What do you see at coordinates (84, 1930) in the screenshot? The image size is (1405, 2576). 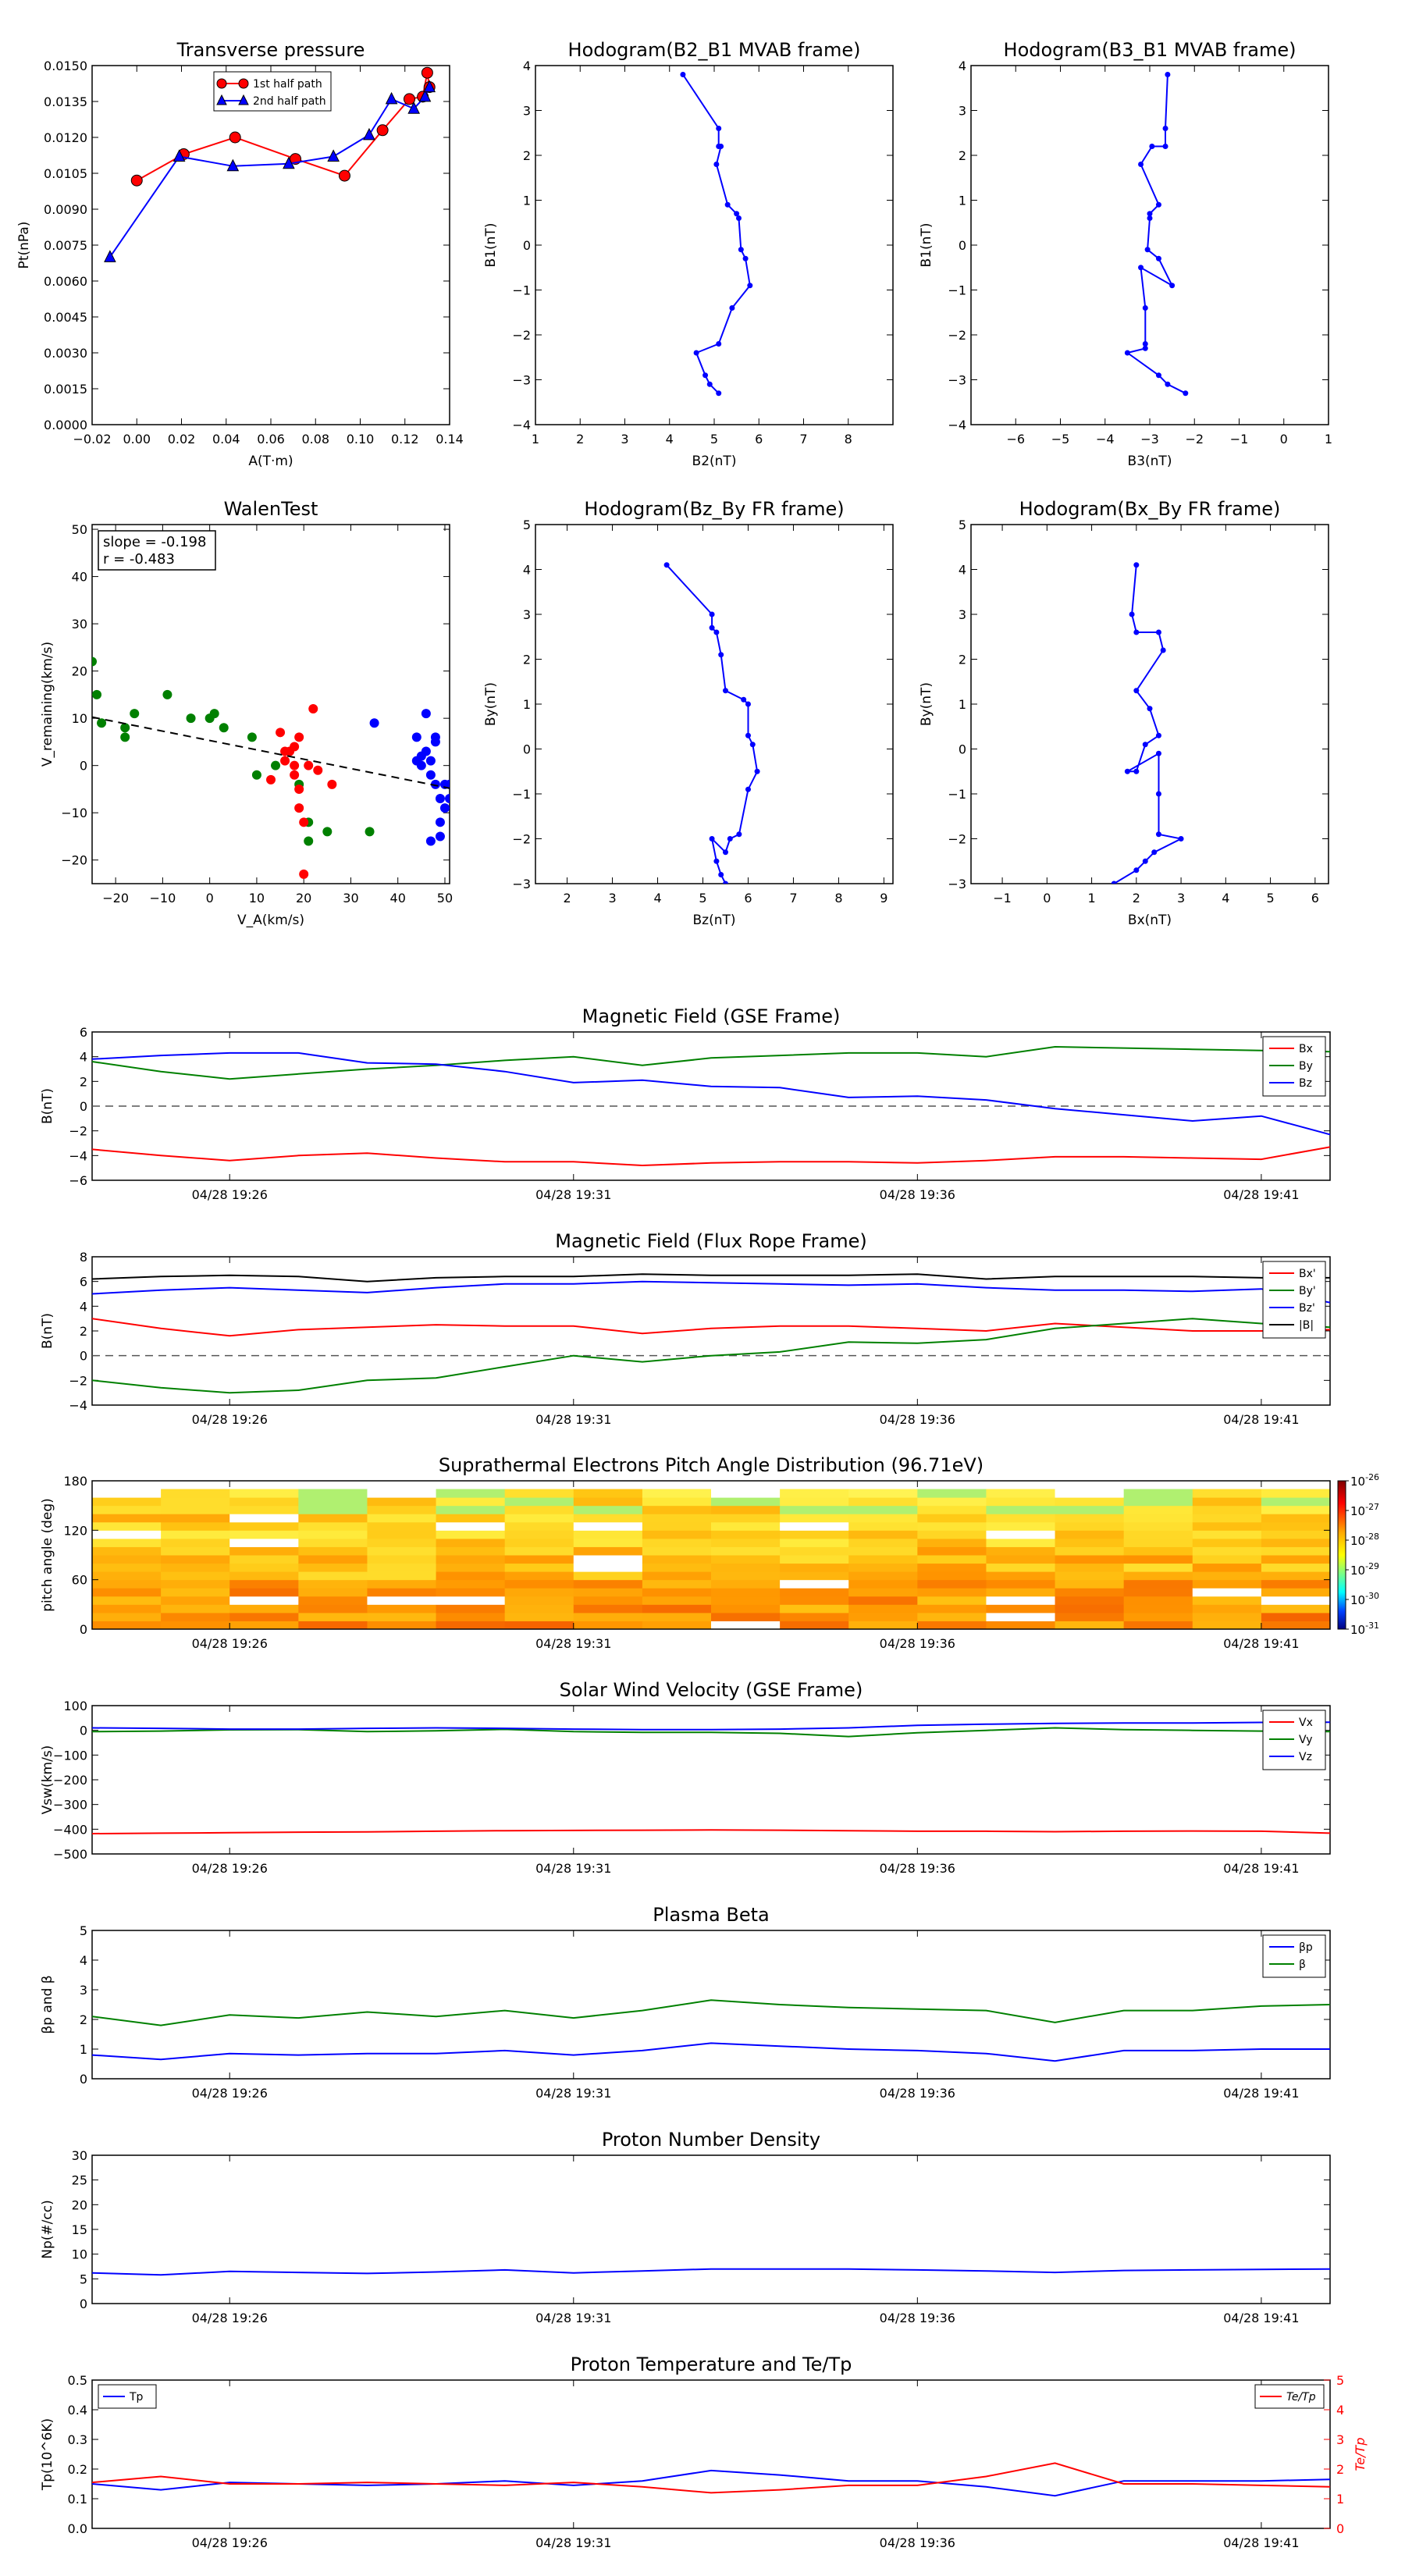 I see `y-tick-label: 5` at bounding box center [84, 1930].